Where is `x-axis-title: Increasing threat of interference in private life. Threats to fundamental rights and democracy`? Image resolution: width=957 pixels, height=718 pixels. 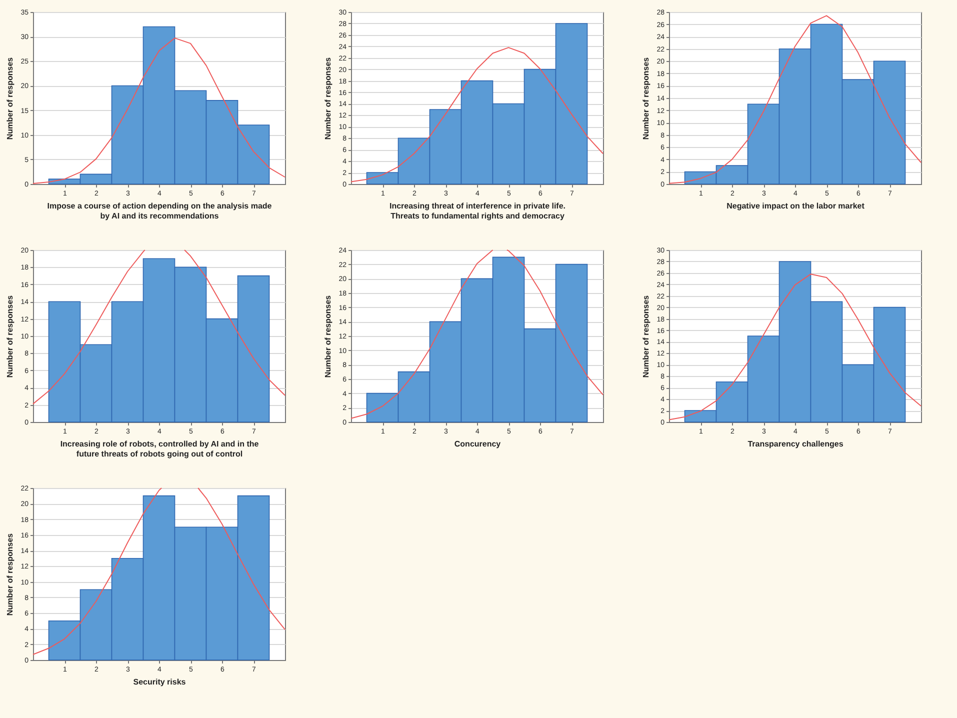 x-axis-title: Increasing threat of interference in private life. Threats to fundamental rights and democracy is located at coordinates (477, 211).